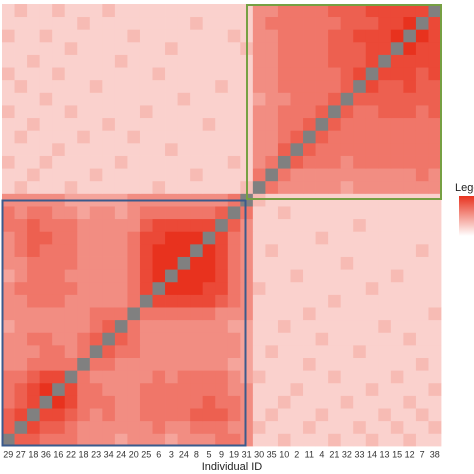 This screenshot has width=474, height=474. Describe the element at coordinates (71, 454) in the screenshot. I see `x-tick-label: 22` at that location.